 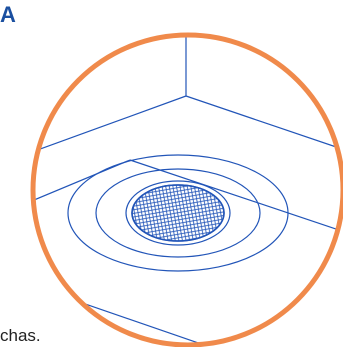 I want to click on drain-middle-ring, so click(x=178, y=213).